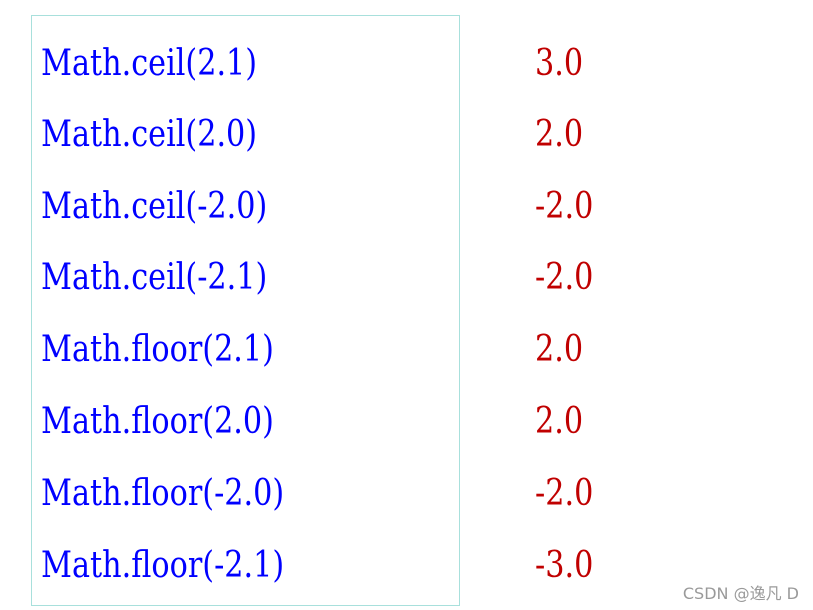 This screenshot has height=610, width=813. I want to click on watermark: CSDN @逸凡 D, so click(740, 593).